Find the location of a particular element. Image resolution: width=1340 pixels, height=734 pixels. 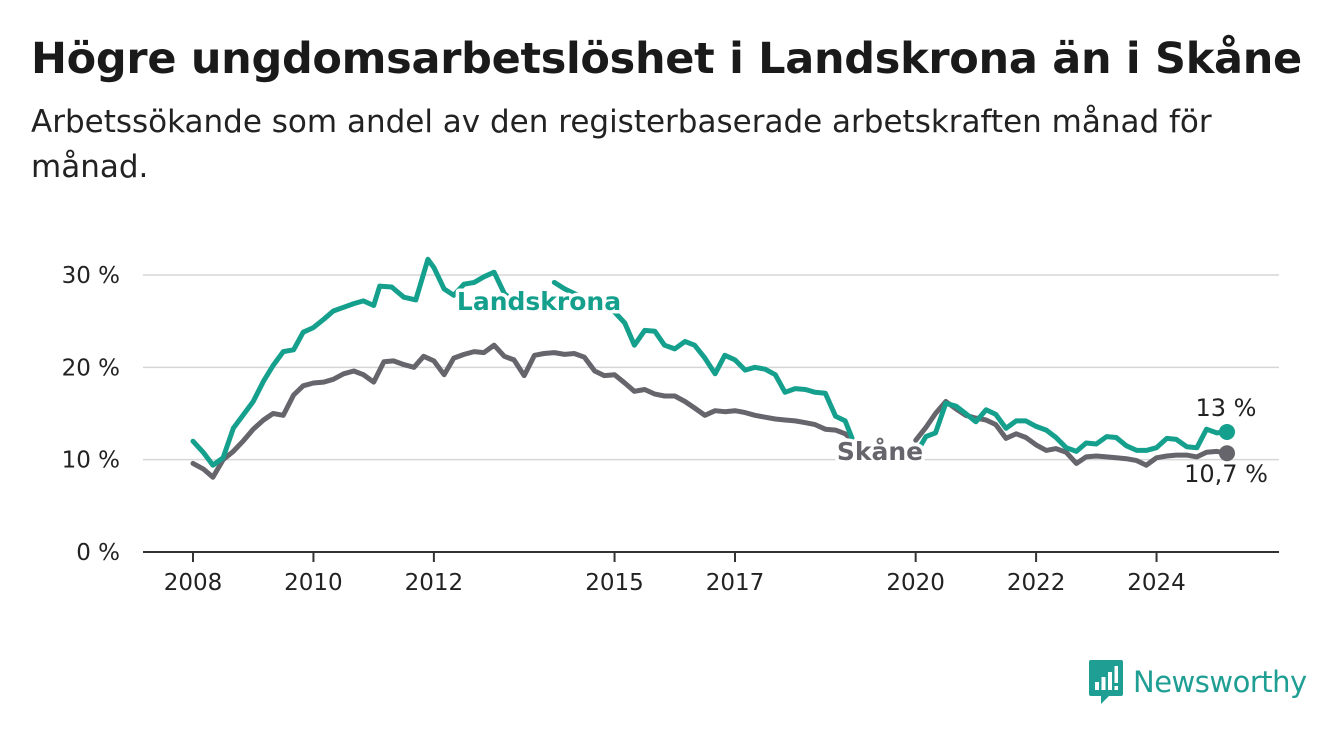

y-tick-label: 0 % is located at coordinates (98, 553).